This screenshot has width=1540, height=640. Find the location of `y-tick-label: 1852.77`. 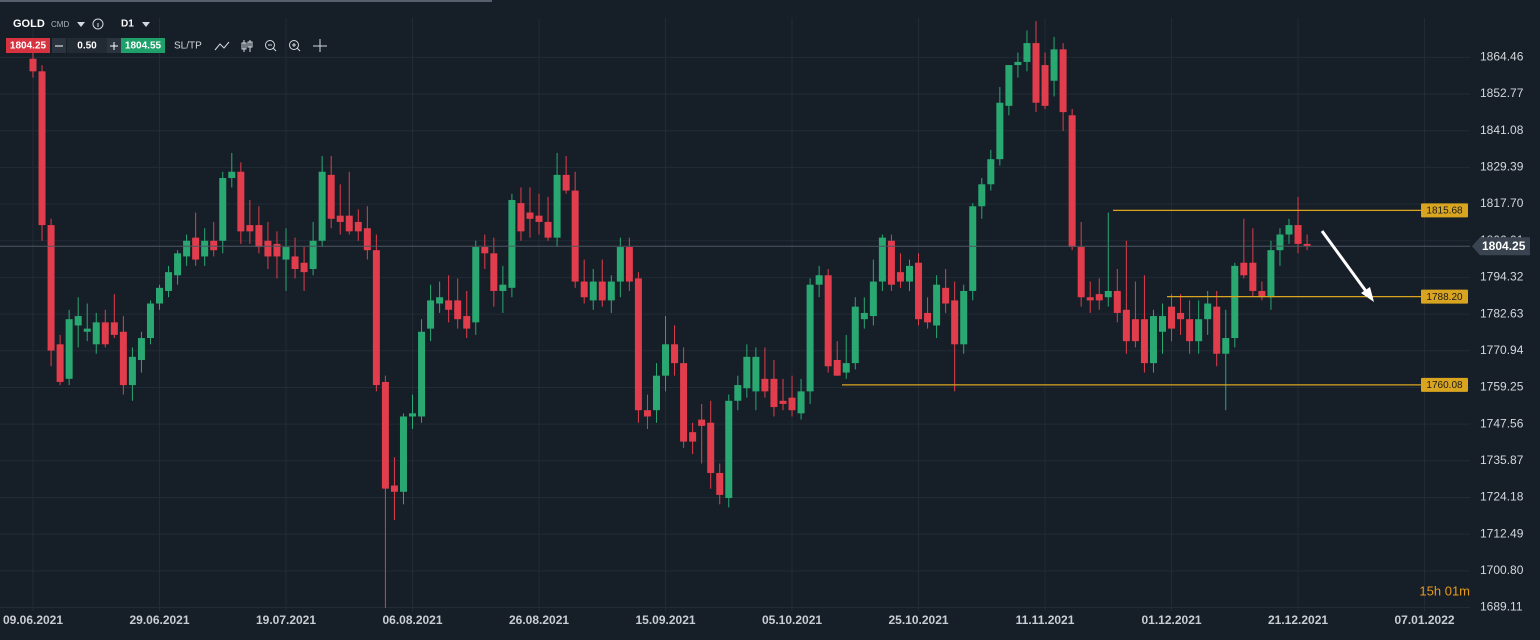

y-tick-label: 1852.77 is located at coordinates (1502, 93).